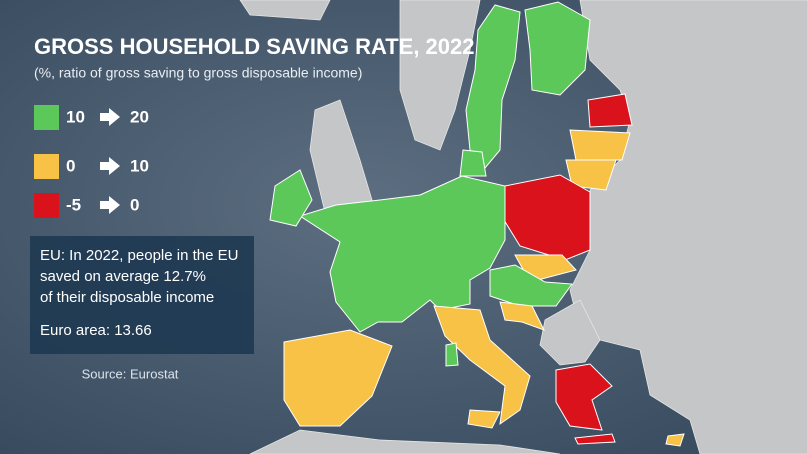 This screenshot has width=808, height=454. I want to click on info-text: Euro area: 13.66, so click(96, 330).